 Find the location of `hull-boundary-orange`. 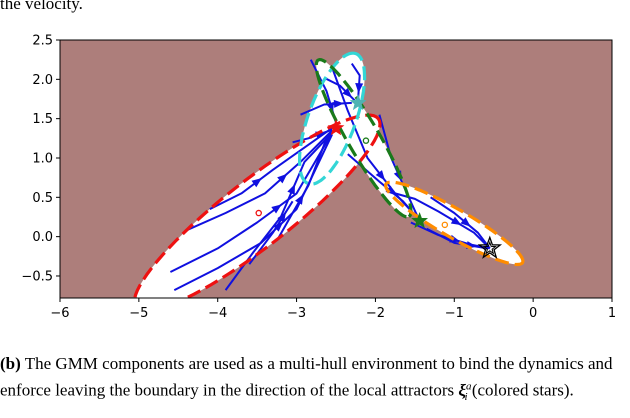

hull-boundary-orange is located at coordinates (454, 223).